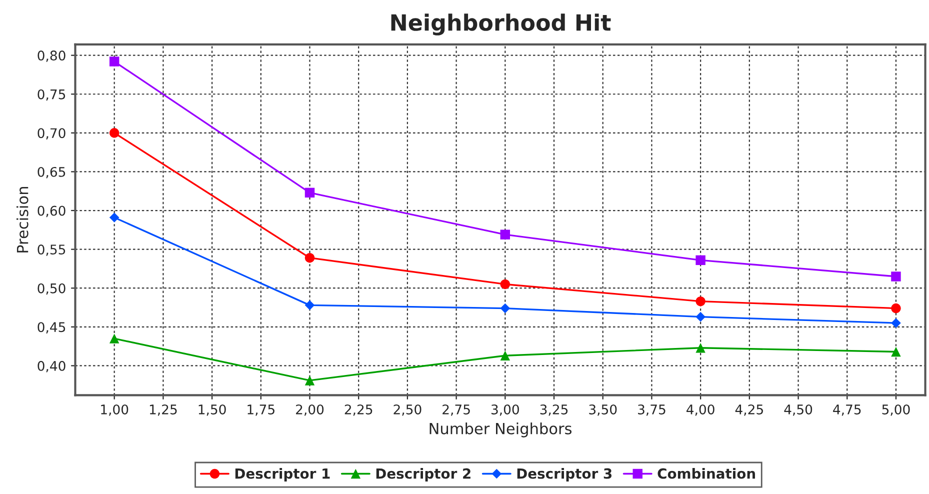 The width and height of the screenshot is (929, 494). Describe the element at coordinates (847, 410) in the screenshot. I see `x-tick-label: 4,75` at that location.